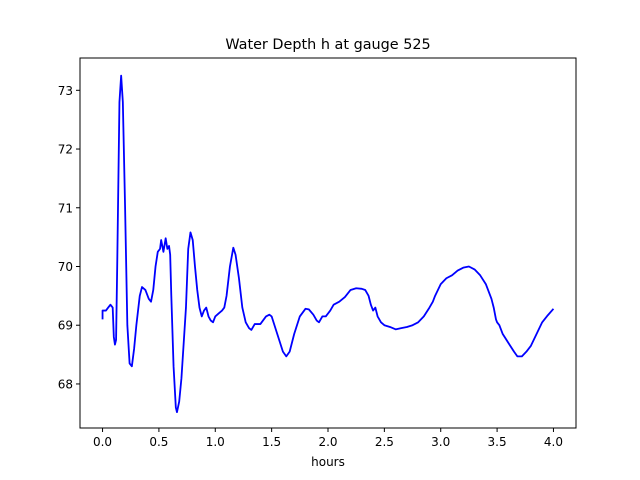 The image size is (640, 480). What do you see at coordinates (65, 267) in the screenshot?
I see `y-tick-label: 70` at bounding box center [65, 267].